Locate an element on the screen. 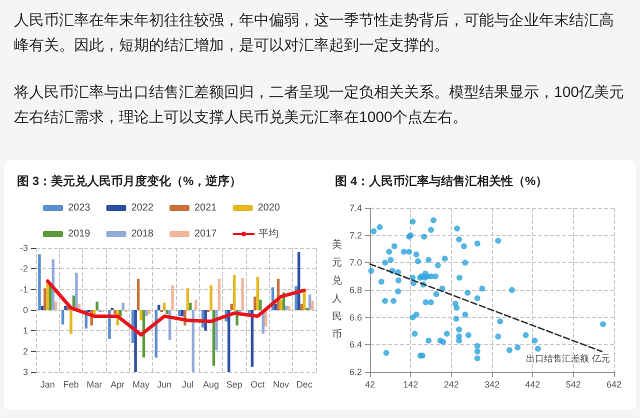 The height and width of the screenshot is (418, 640). x-tick-label: Jun is located at coordinates (164, 385).